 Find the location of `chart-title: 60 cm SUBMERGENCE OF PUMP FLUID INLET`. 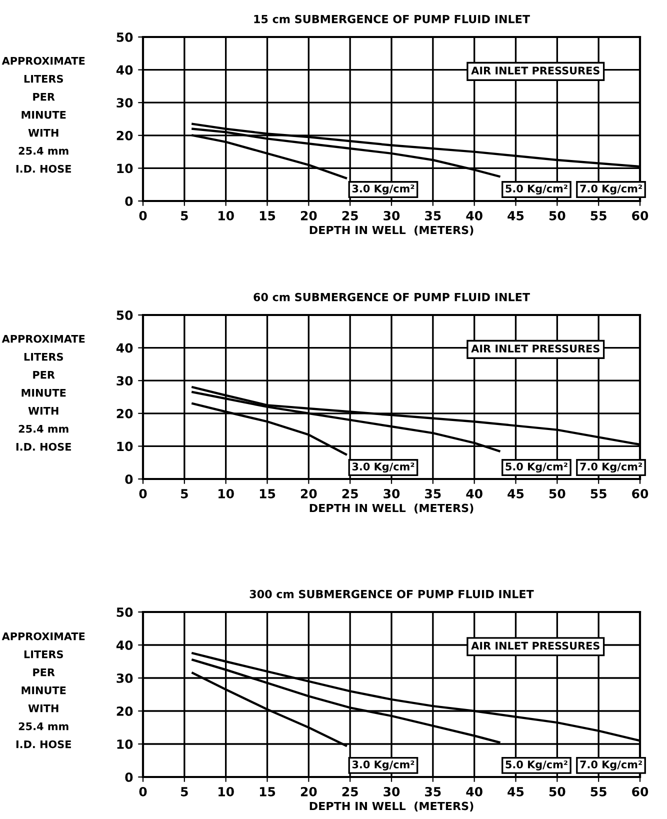

chart-title: 60 cm SUBMERGENCE OF PUMP FLUID INLET is located at coordinates (392, 297).